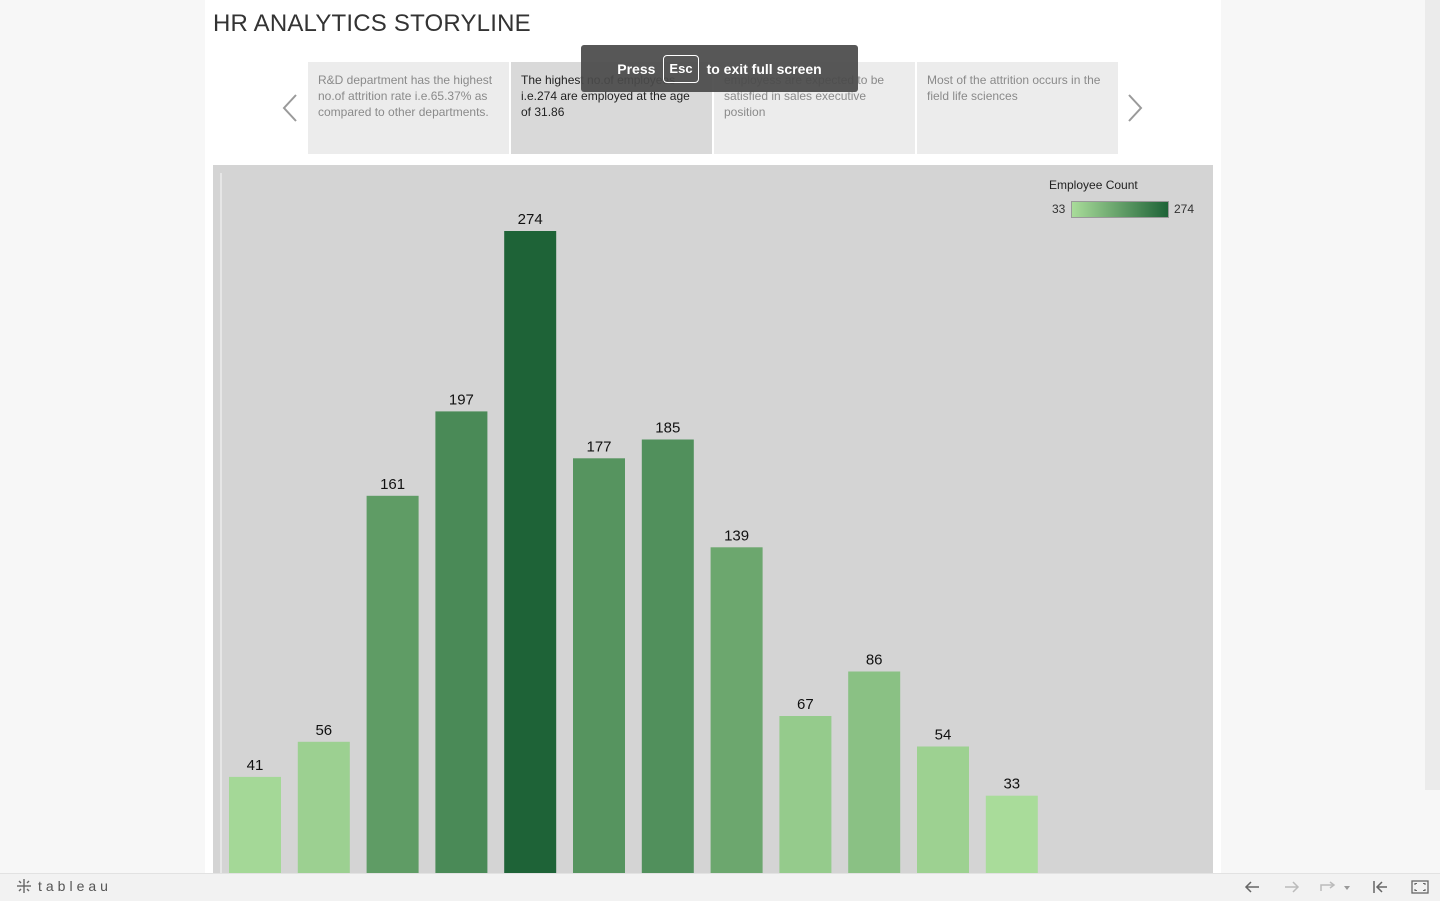 This screenshot has height=901, width=1440. I want to click on chevron-left-icon, so click(289, 108).